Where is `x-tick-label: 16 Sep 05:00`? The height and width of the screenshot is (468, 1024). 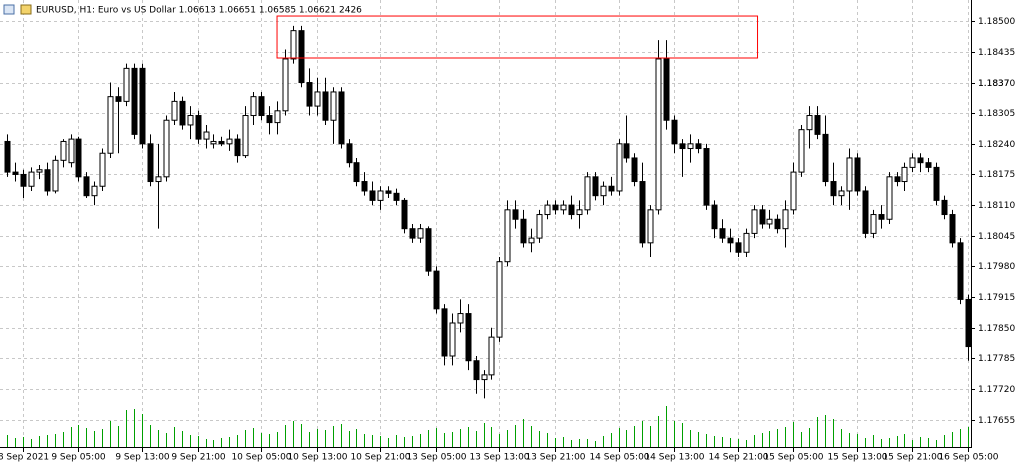 x-tick-label: 16 Sep 05:00 is located at coordinates (968, 458).